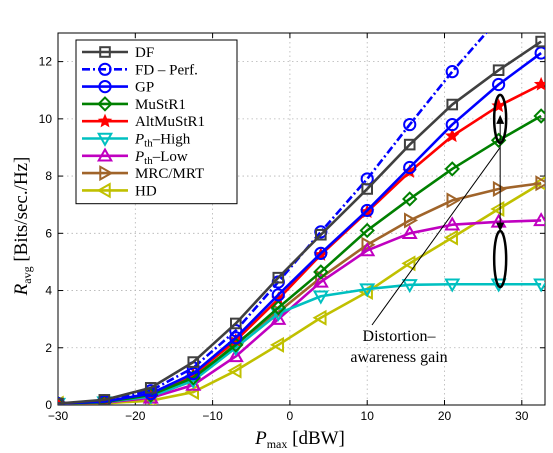 This screenshot has height=453, width=553. What do you see at coordinates (134, 104) in the screenshot?
I see `legend-entry: MuStR1` at bounding box center [134, 104].